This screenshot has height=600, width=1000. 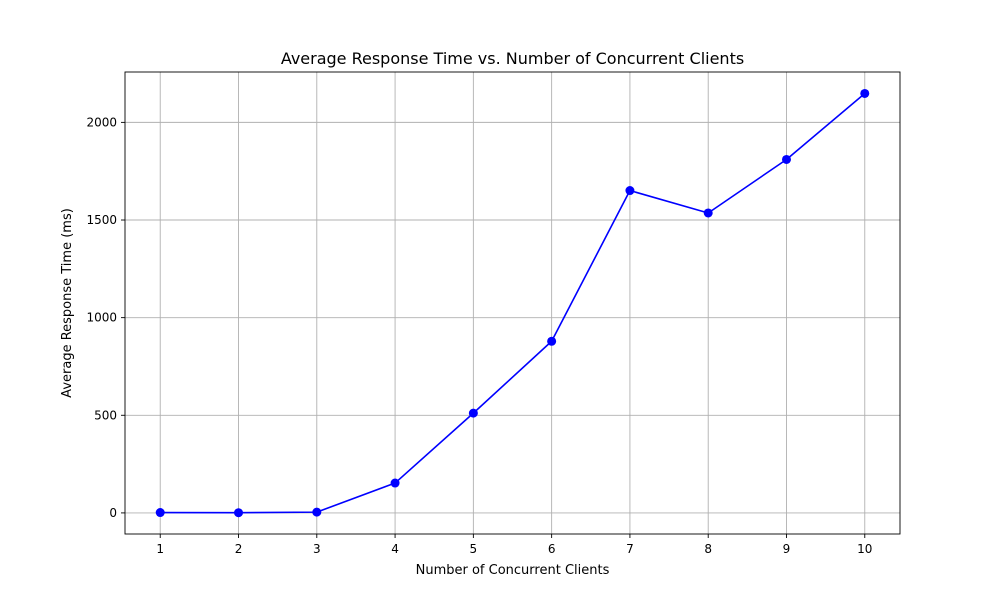 What do you see at coordinates (552, 549) in the screenshot?
I see `x-tick-label: 6` at bounding box center [552, 549].